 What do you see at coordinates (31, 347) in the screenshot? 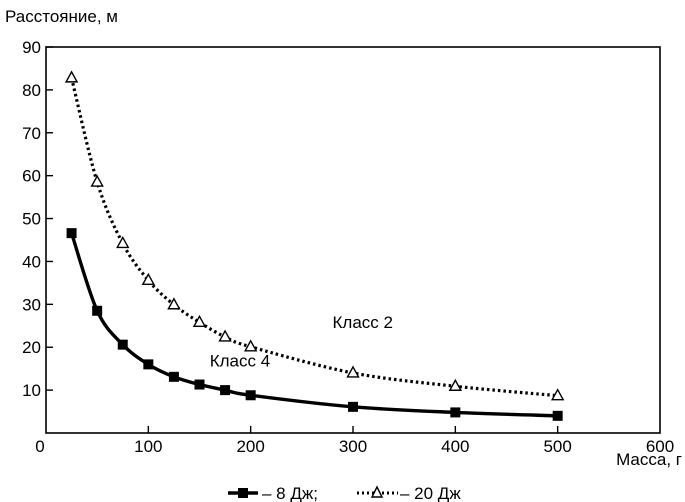
I see `y-tick-label: 20` at bounding box center [31, 347].